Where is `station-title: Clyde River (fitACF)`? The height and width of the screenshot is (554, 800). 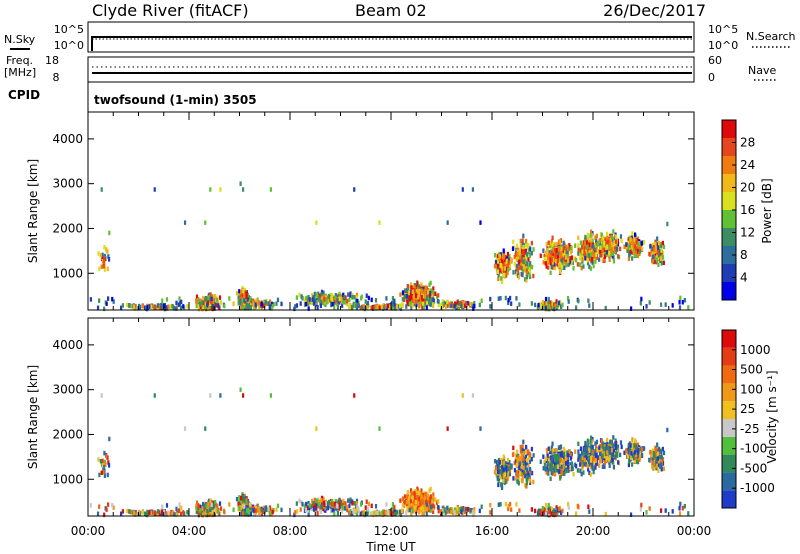
station-title: Clyde River (fitACF) is located at coordinates (170, 10).